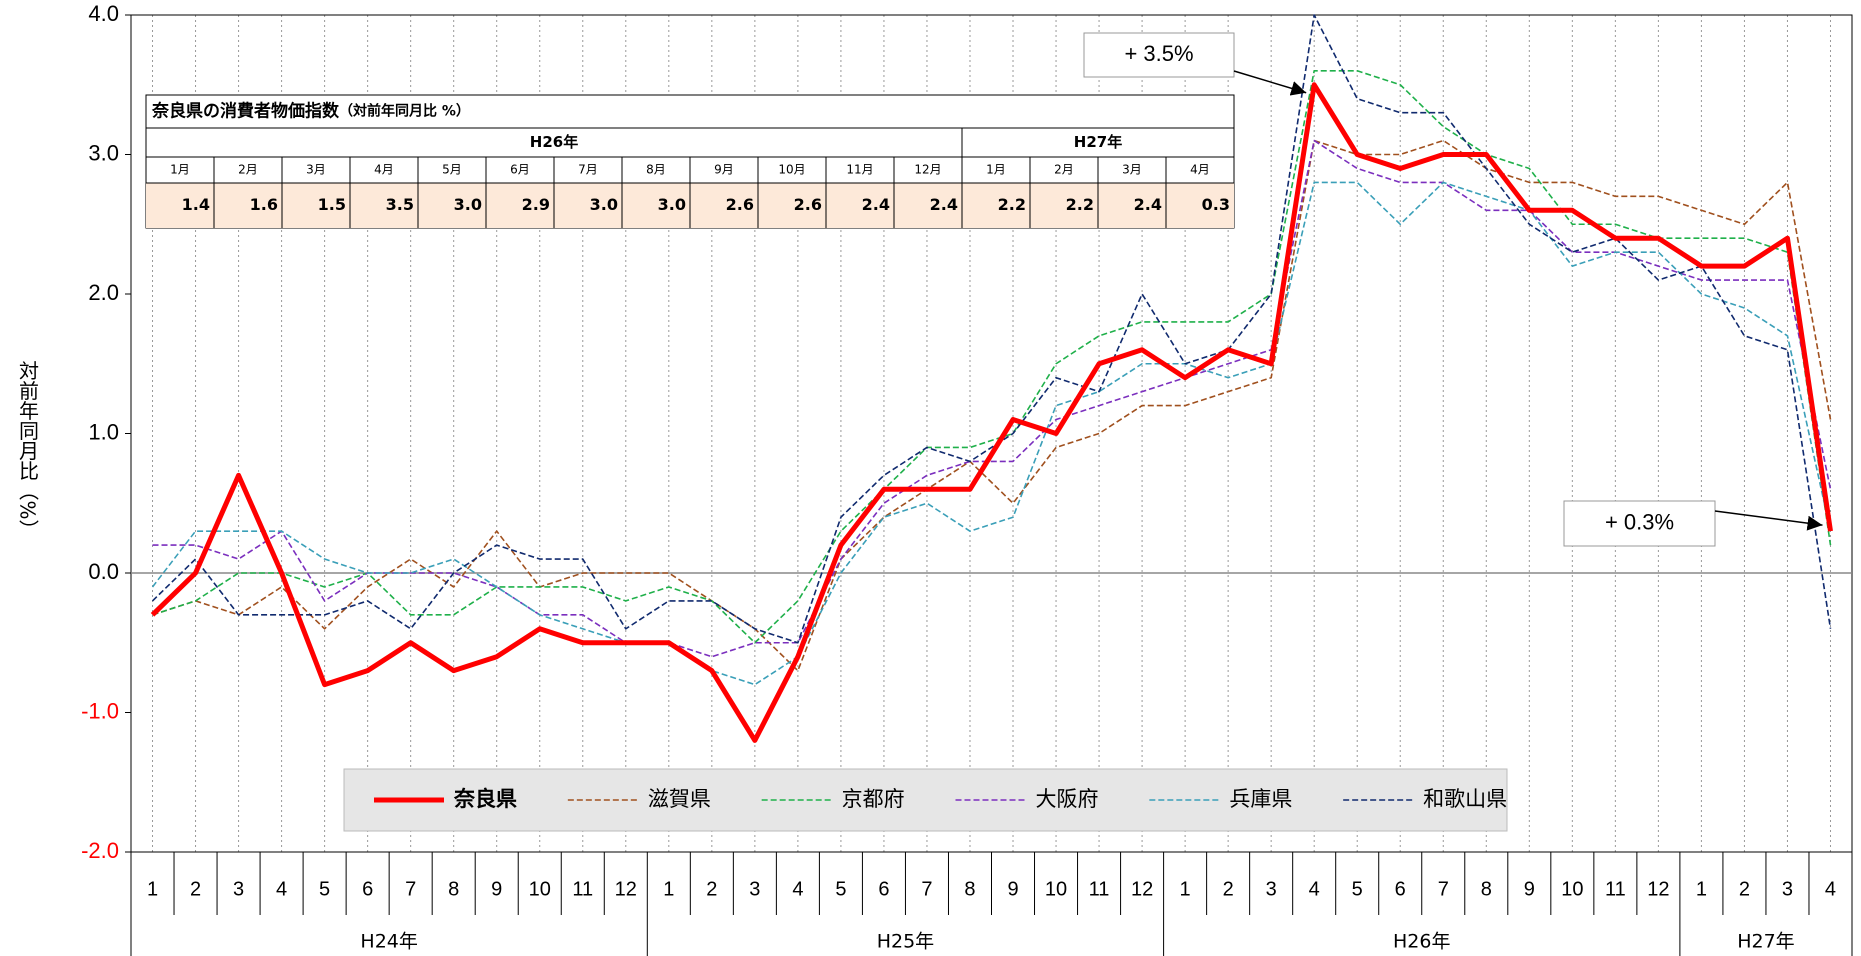 The image size is (1861, 956). Describe the element at coordinates (1765, 942) in the screenshot. I see `x-group-label: H27年` at that location.